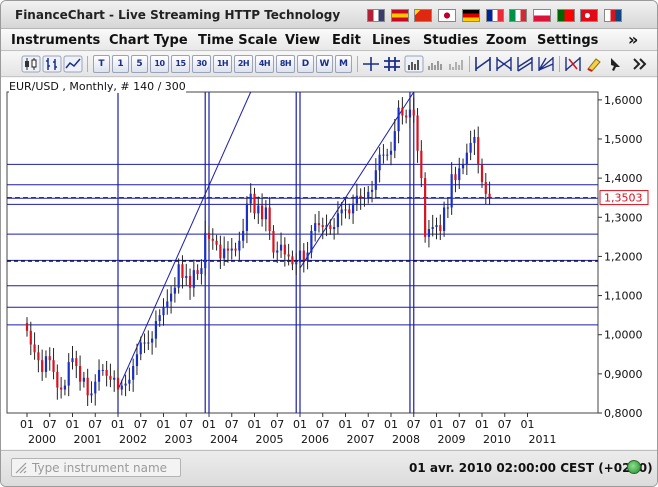 This screenshot has width=658, height=487. I want to click on line-chart-icon, so click(73, 64).